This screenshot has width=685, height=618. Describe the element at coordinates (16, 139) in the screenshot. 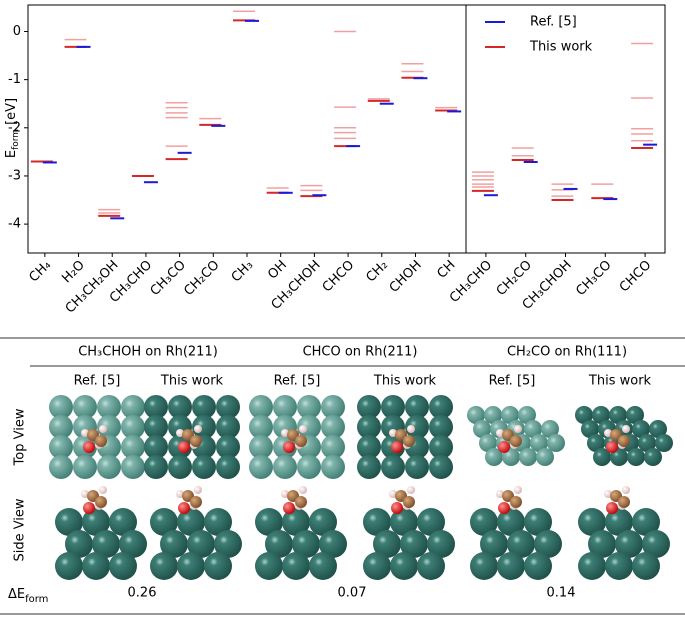

I see `y-label-sub: form` at that location.